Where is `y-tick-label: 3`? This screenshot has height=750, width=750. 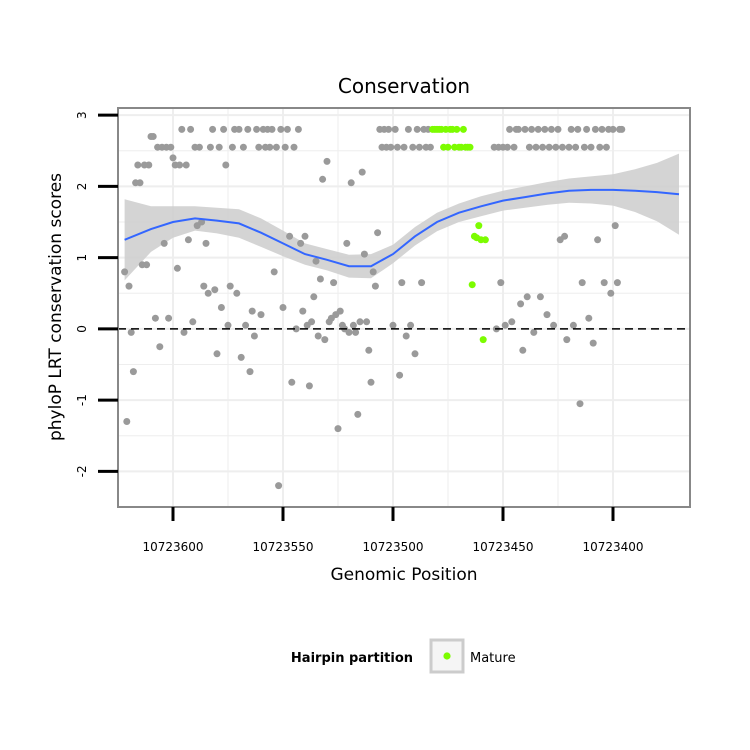 y-tick-label: 3 is located at coordinates (82, 115).